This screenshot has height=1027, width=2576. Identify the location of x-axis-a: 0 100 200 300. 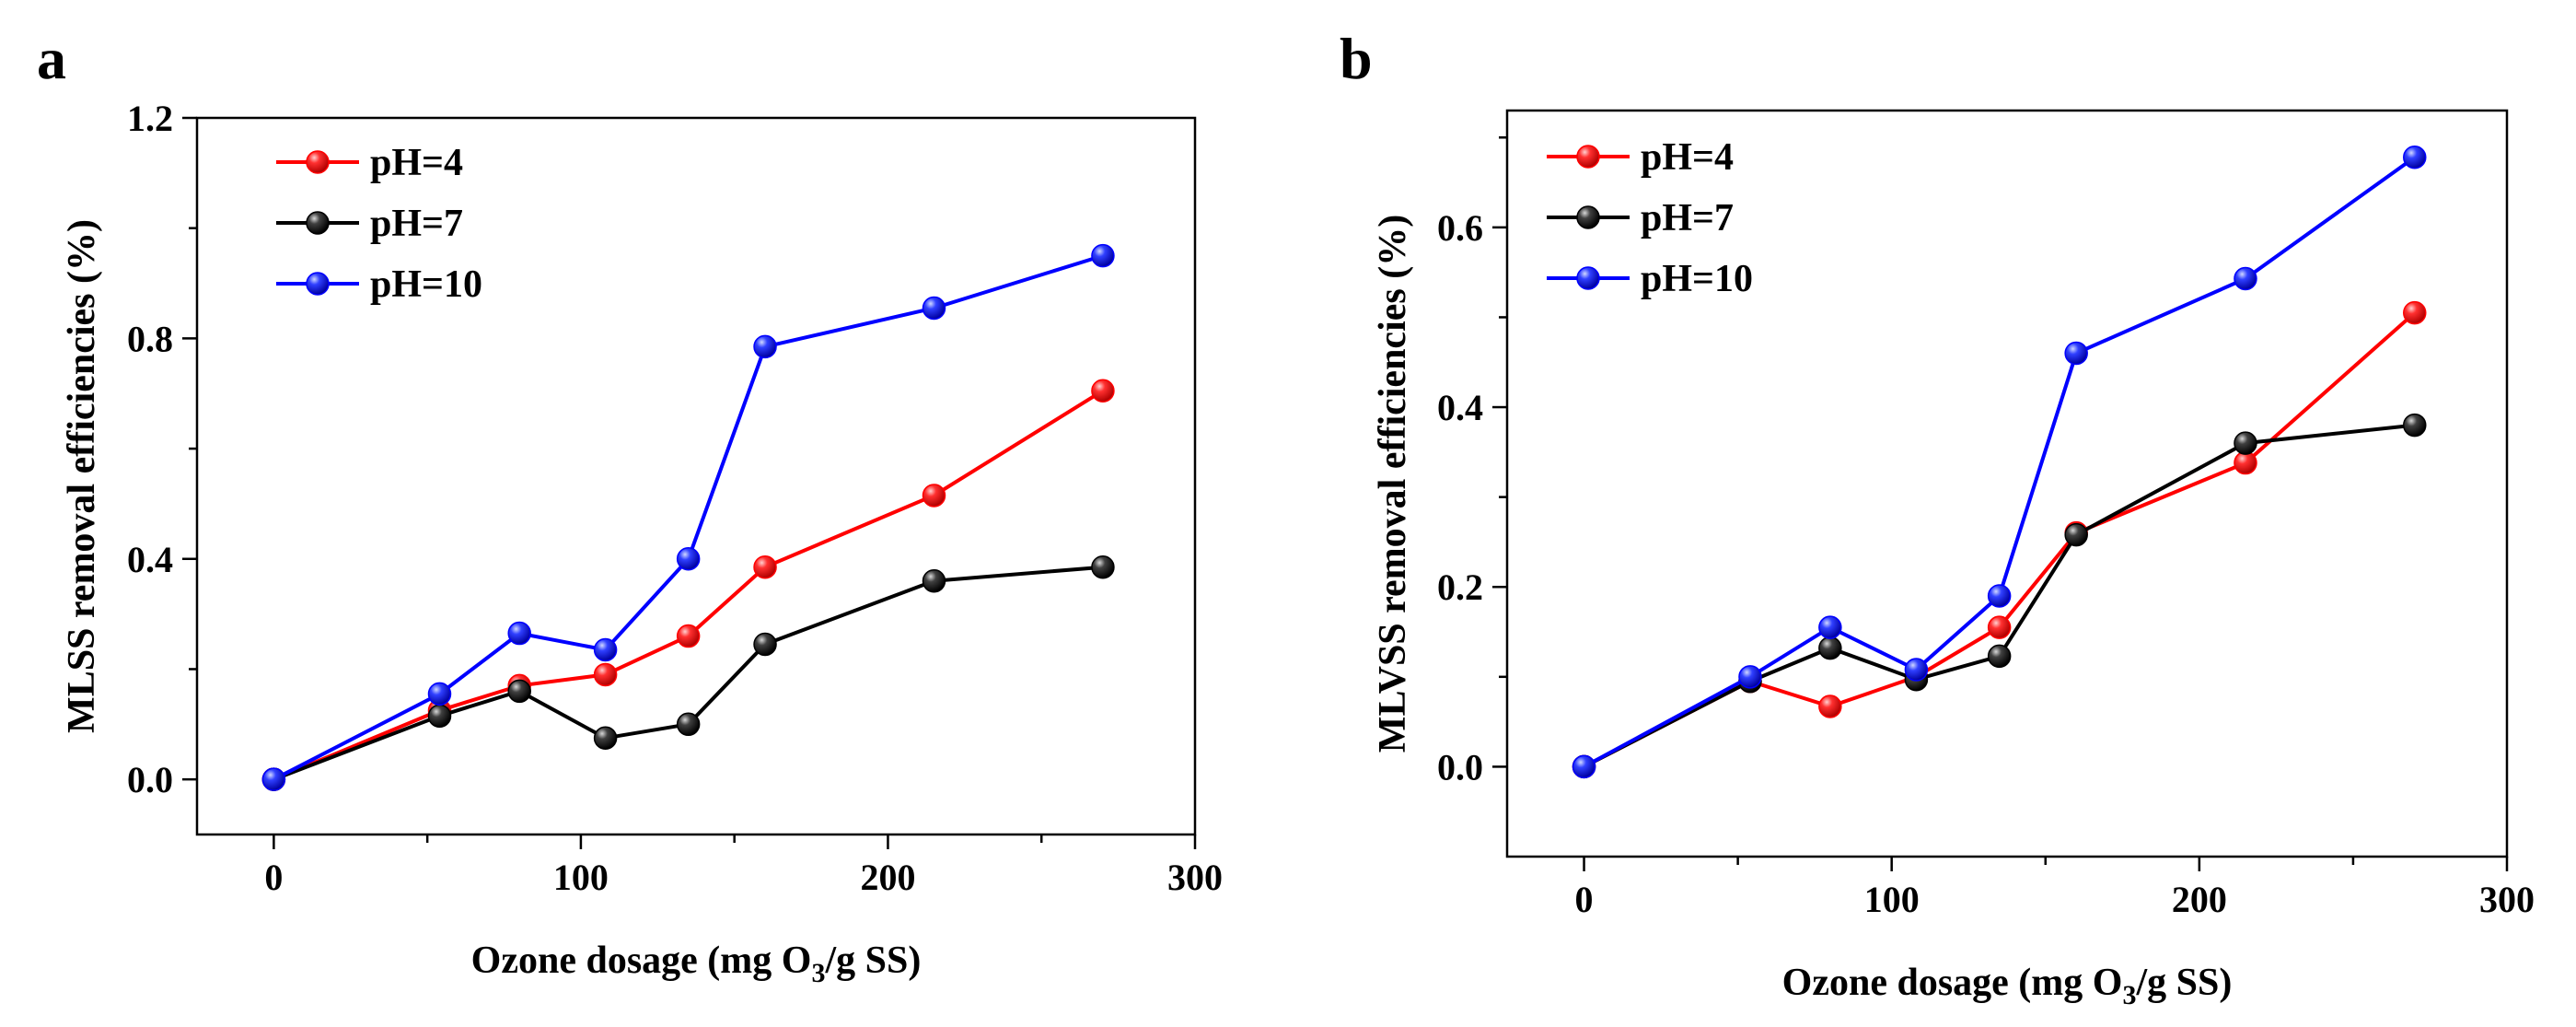
(743, 866).